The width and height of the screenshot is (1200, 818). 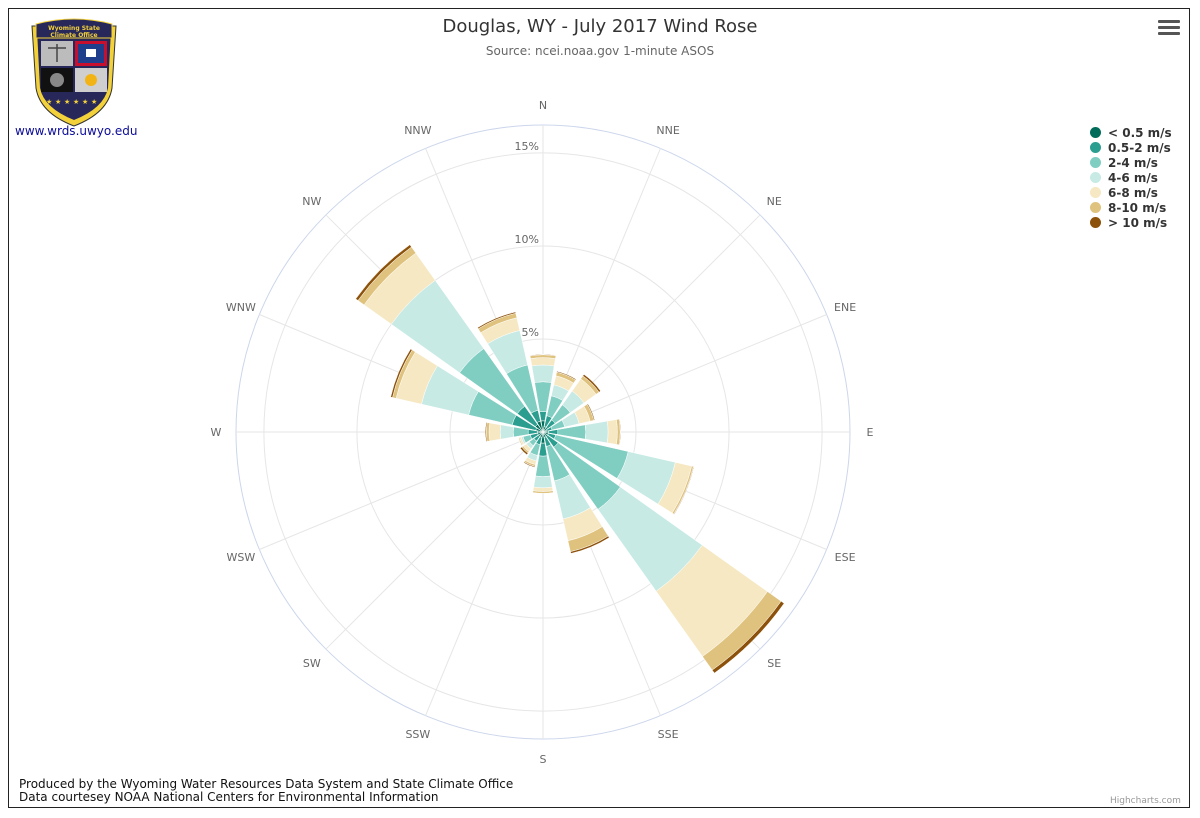 I want to click on svg-text: Wyoming State, so click(x=74, y=28).